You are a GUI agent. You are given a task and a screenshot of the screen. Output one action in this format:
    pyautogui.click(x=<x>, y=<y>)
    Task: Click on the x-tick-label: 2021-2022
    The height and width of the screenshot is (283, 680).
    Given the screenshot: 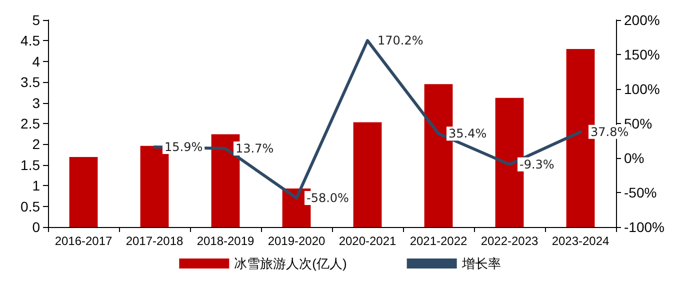 What is the action you would take?
    pyautogui.click(x=439, y=241)
    